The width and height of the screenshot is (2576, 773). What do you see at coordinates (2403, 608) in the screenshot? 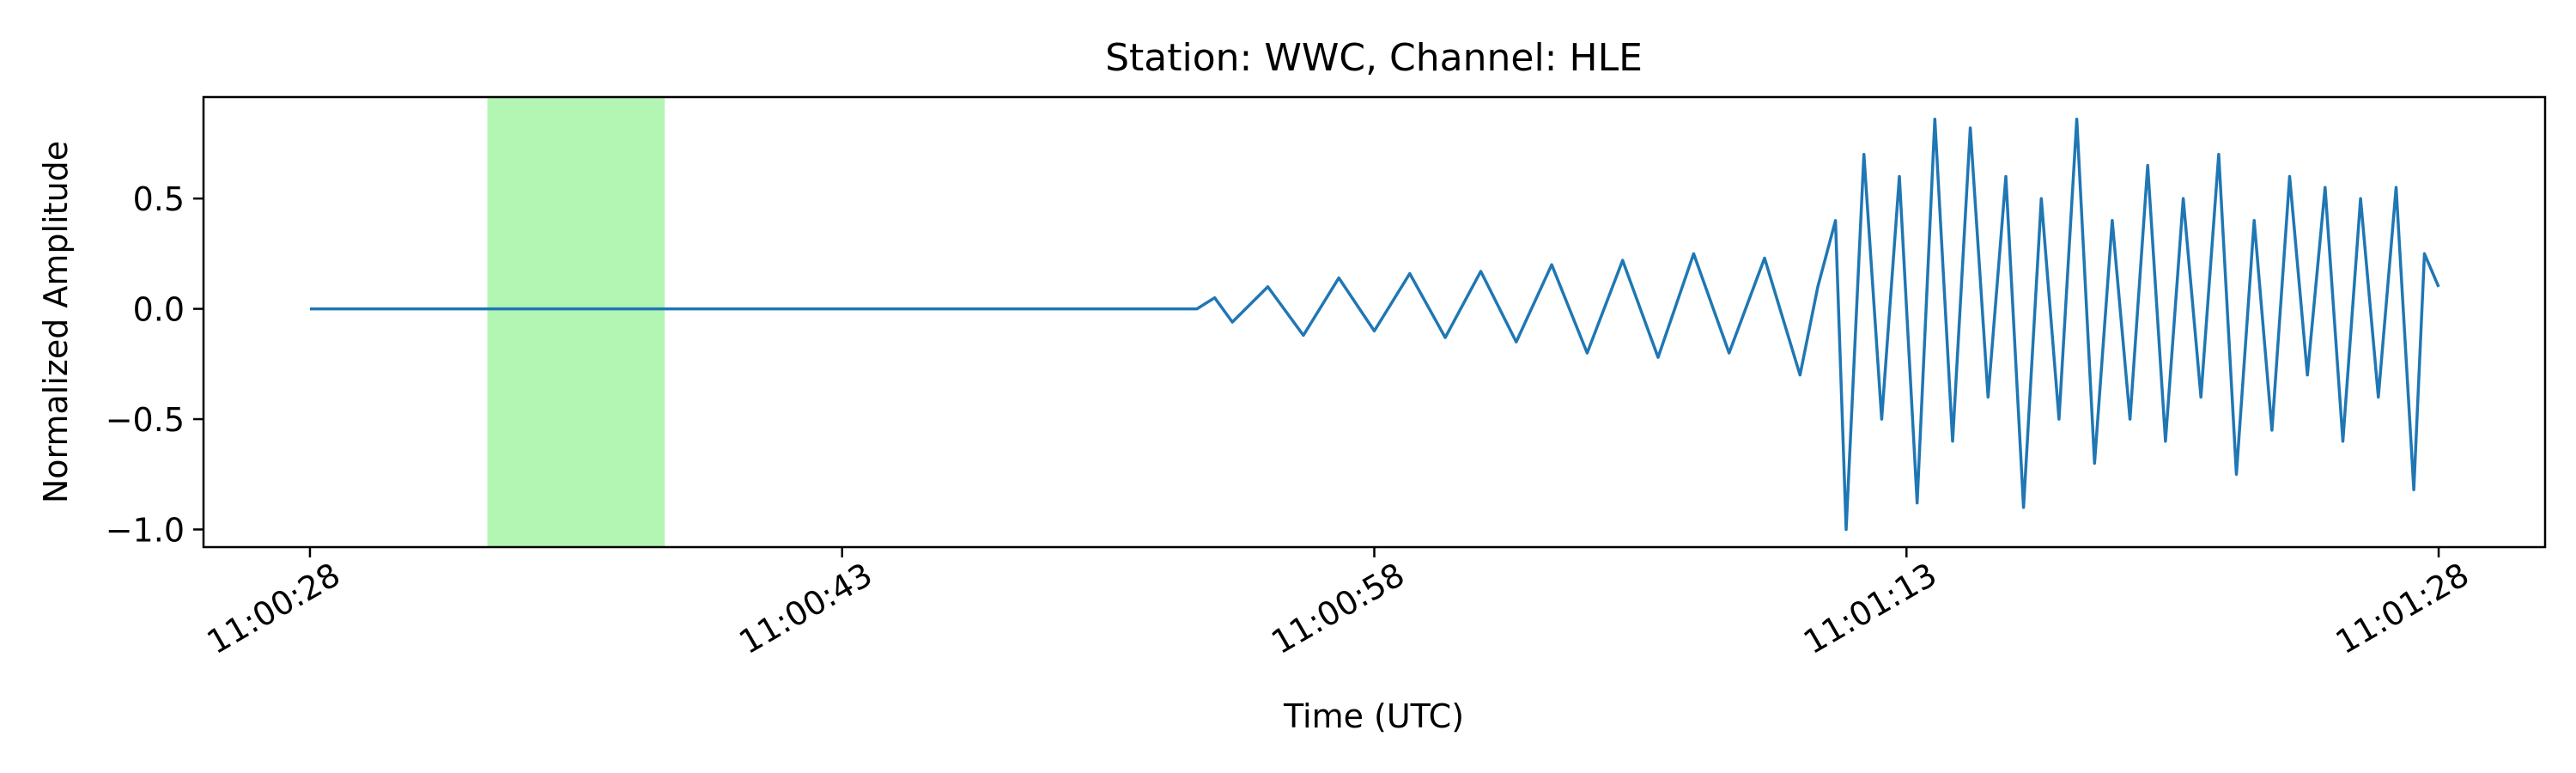
I see `x-tick-label: 11:01:28` at bounding box center [2403, 608].